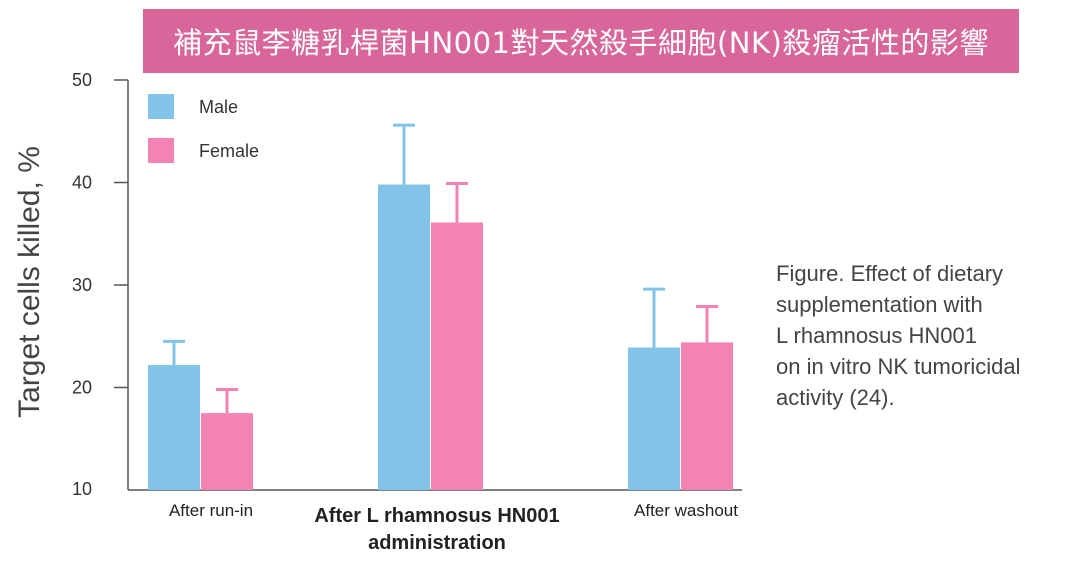 Image resolution: width=1068 pixels, height=566 pixels. I want to click on category-label: After L rhamnosus HN001, so click(436, 516).